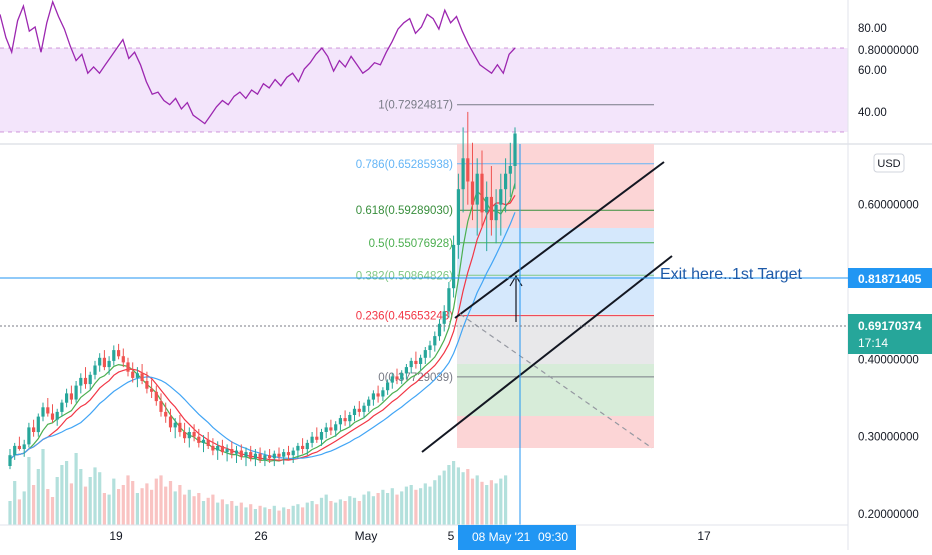  I want to click on fib-level-label: 0.786(0.65285938), so click(404, 165).